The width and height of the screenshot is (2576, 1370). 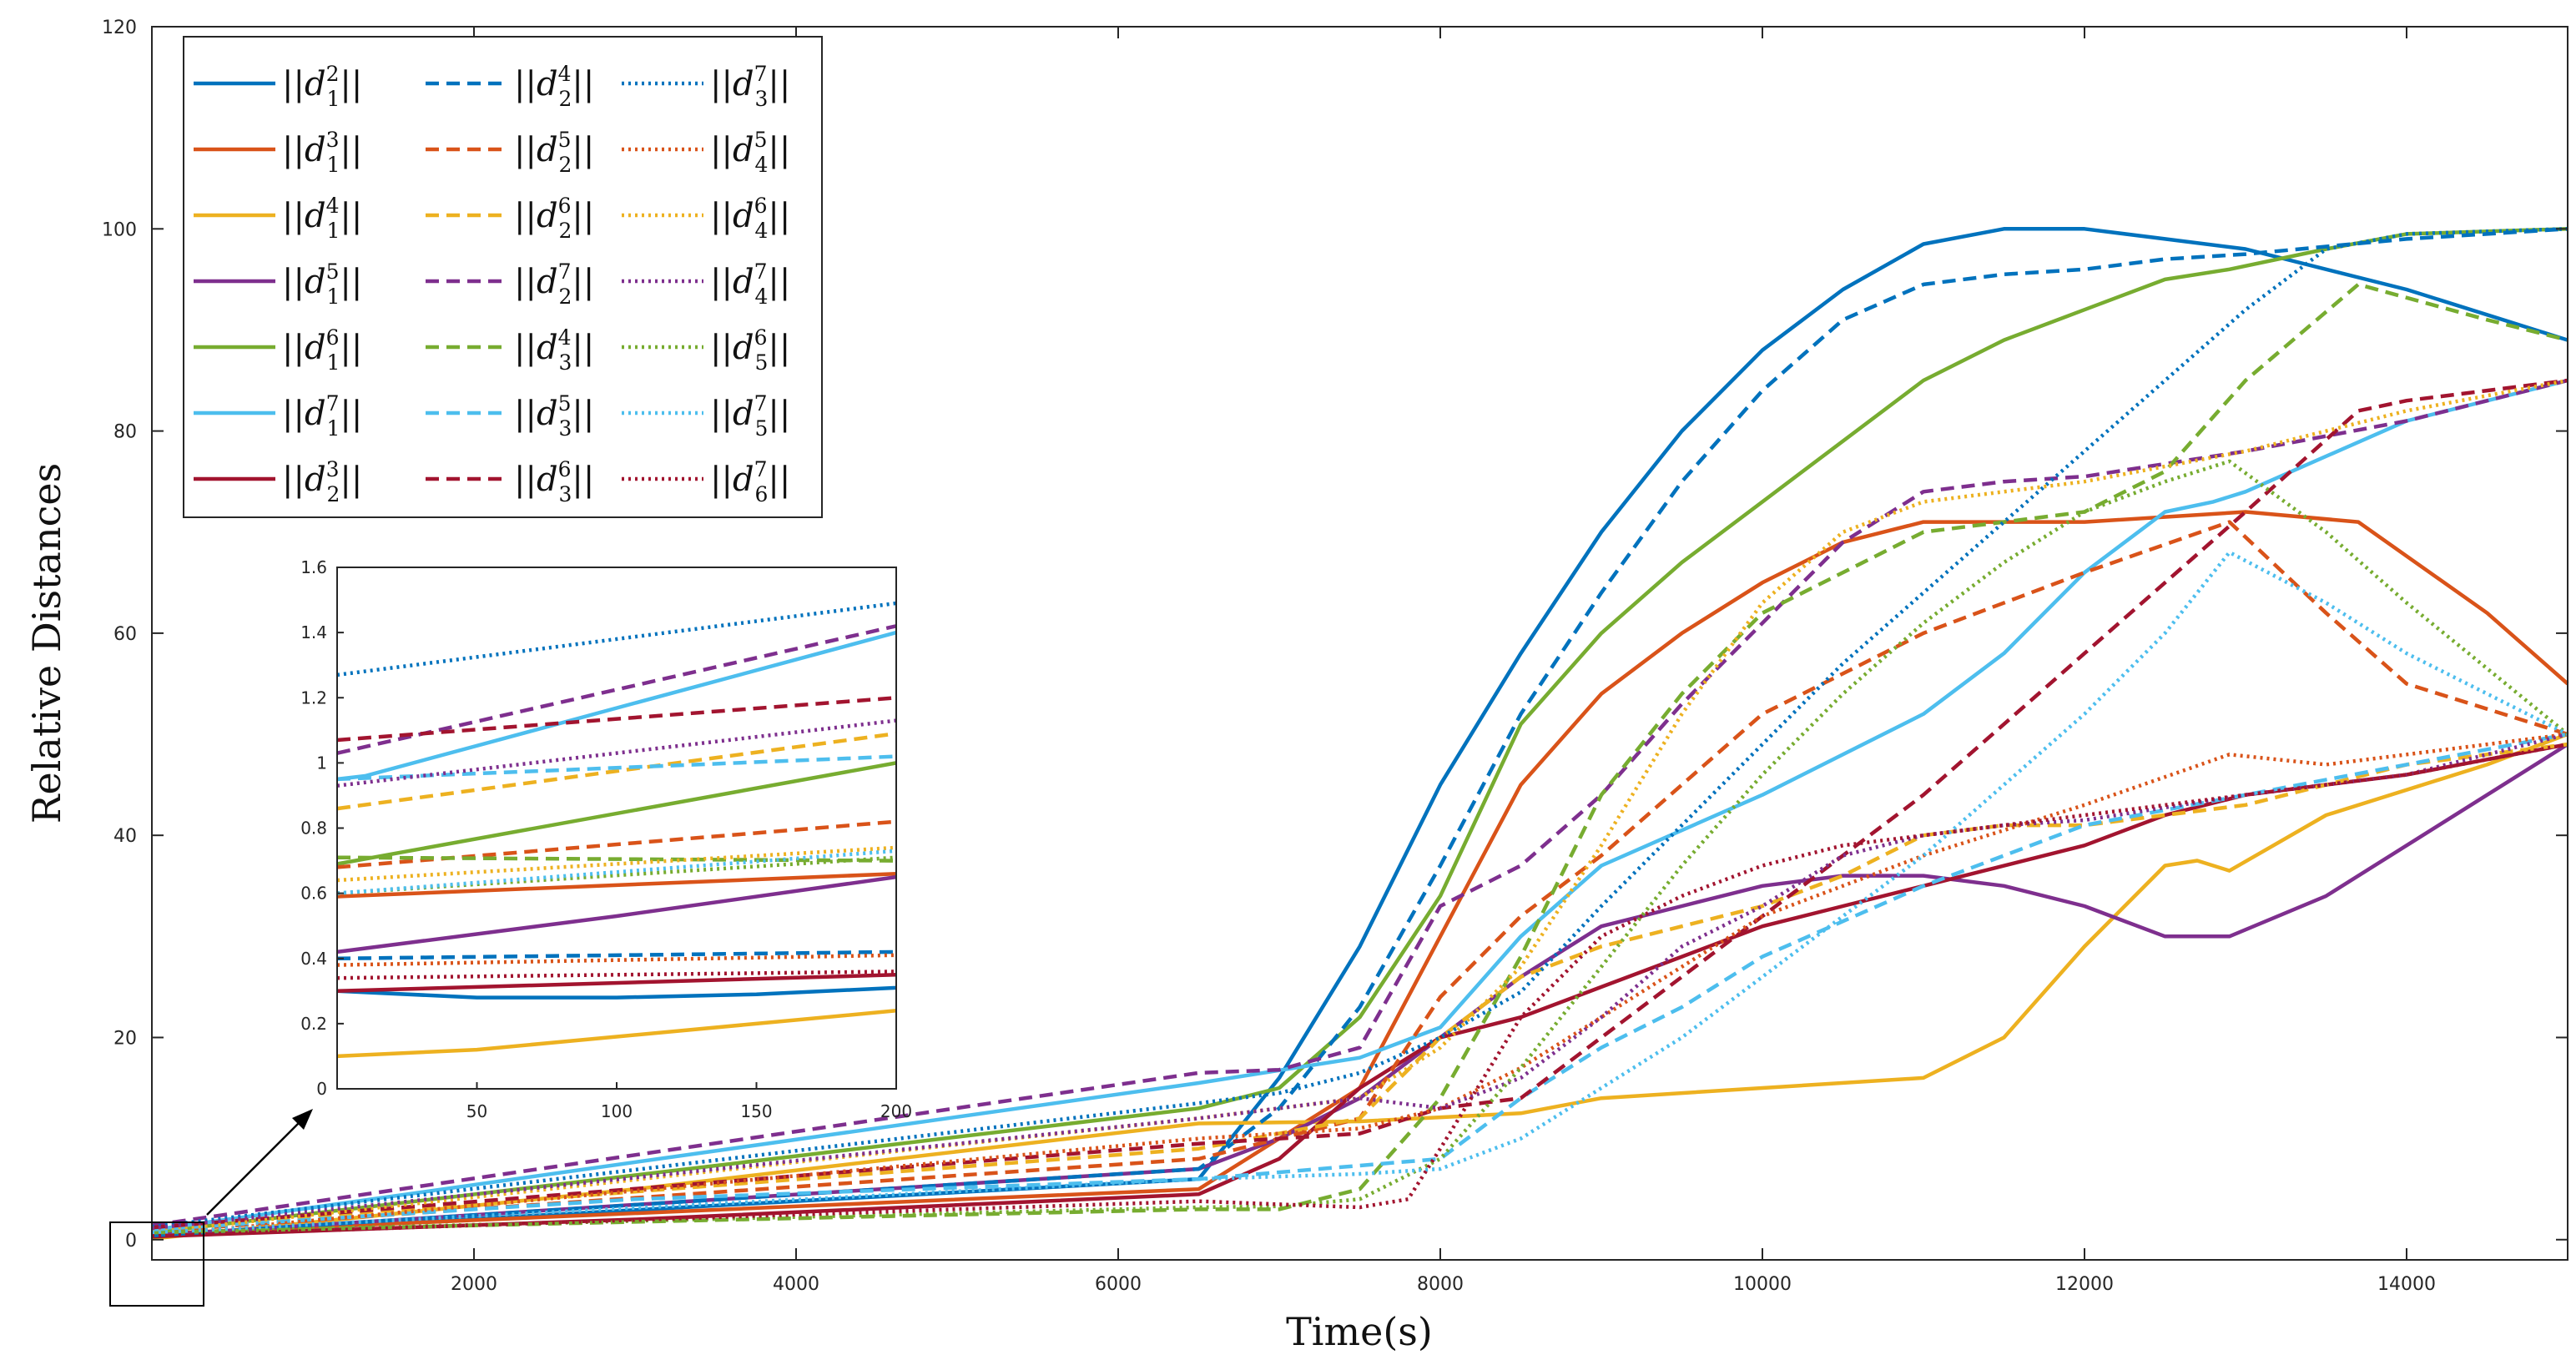 What do you see at coordinates (313, 567) in the screenshot?
I see `inset-y-tick-label: 1.6` at bounding box center [313, 567].